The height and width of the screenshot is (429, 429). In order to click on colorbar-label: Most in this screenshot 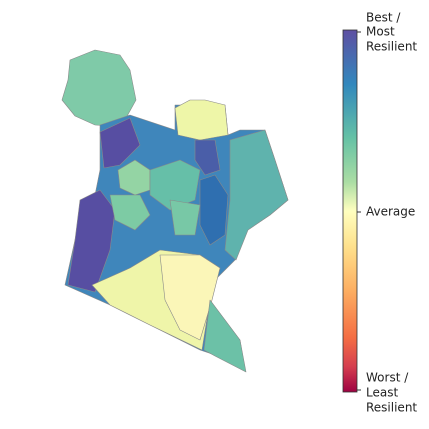, I will do `click(380, 32)`.